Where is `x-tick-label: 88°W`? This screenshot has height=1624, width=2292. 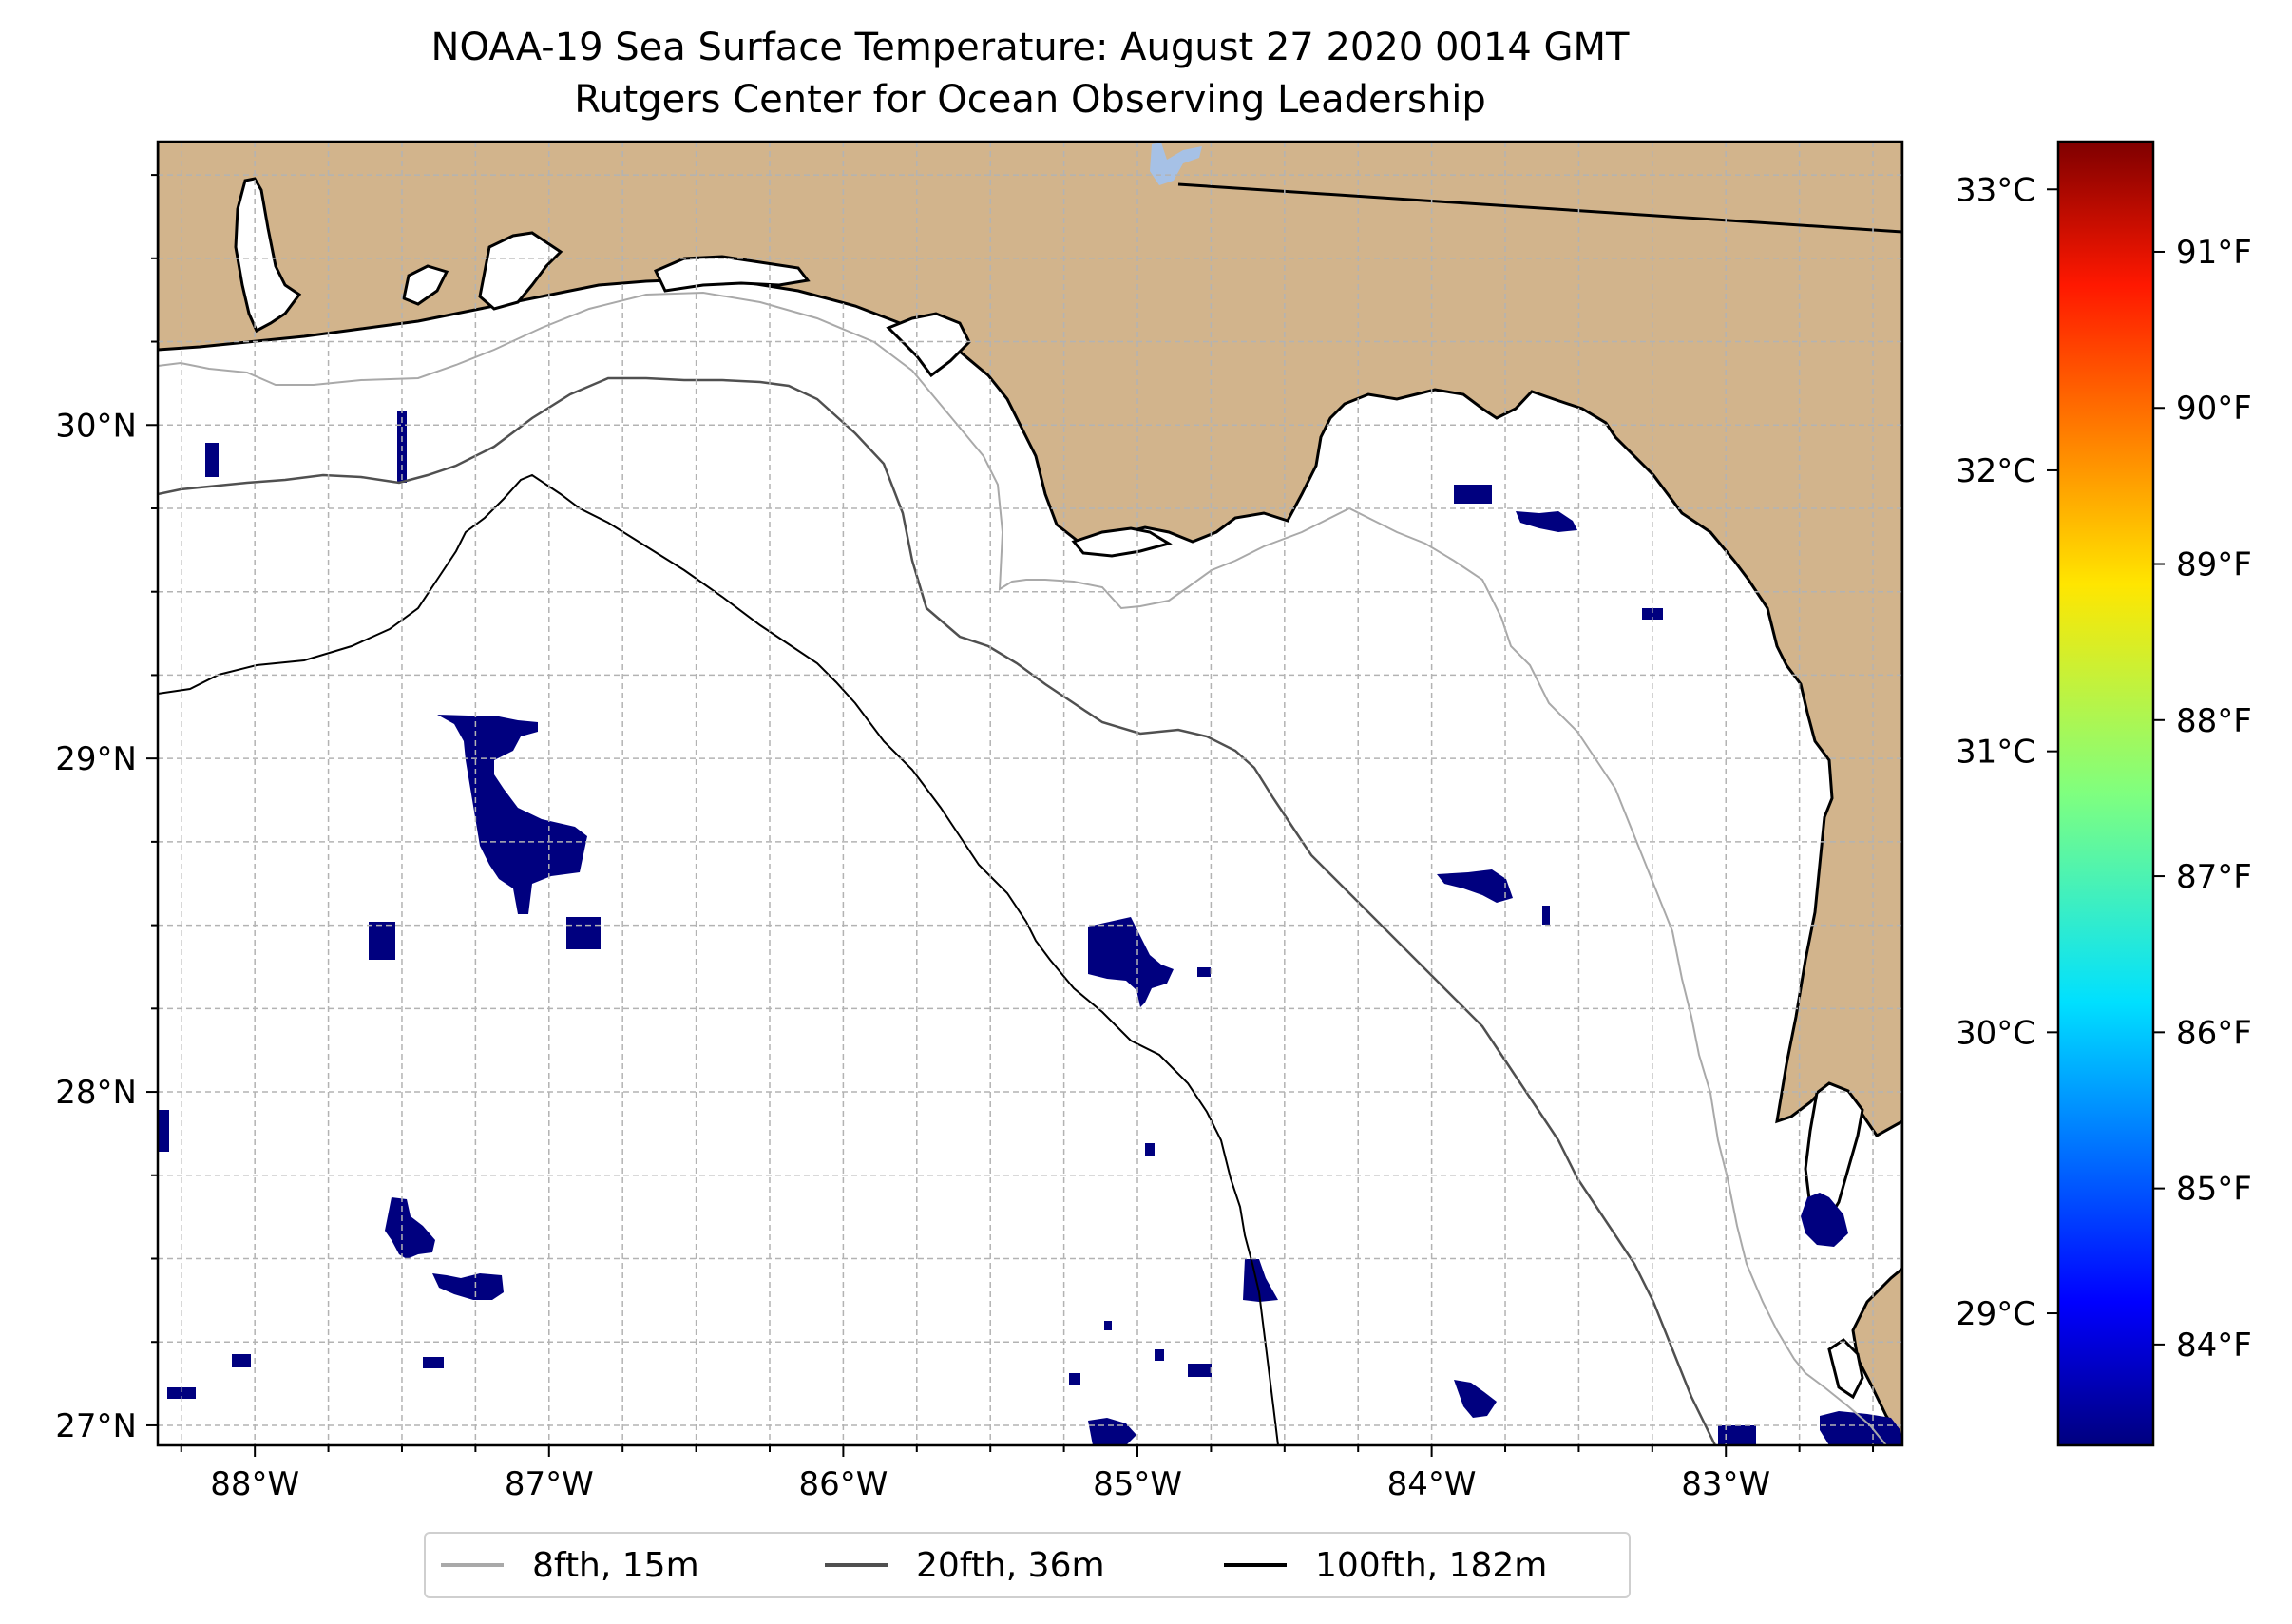
x-tick-label: 88°W is located at coordinates (254, 1484).